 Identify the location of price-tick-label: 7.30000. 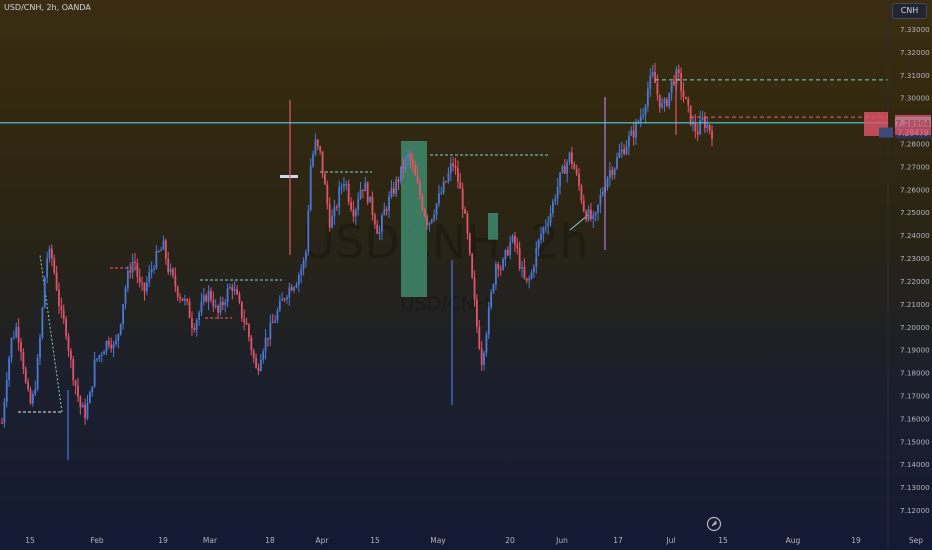
(915, 98).